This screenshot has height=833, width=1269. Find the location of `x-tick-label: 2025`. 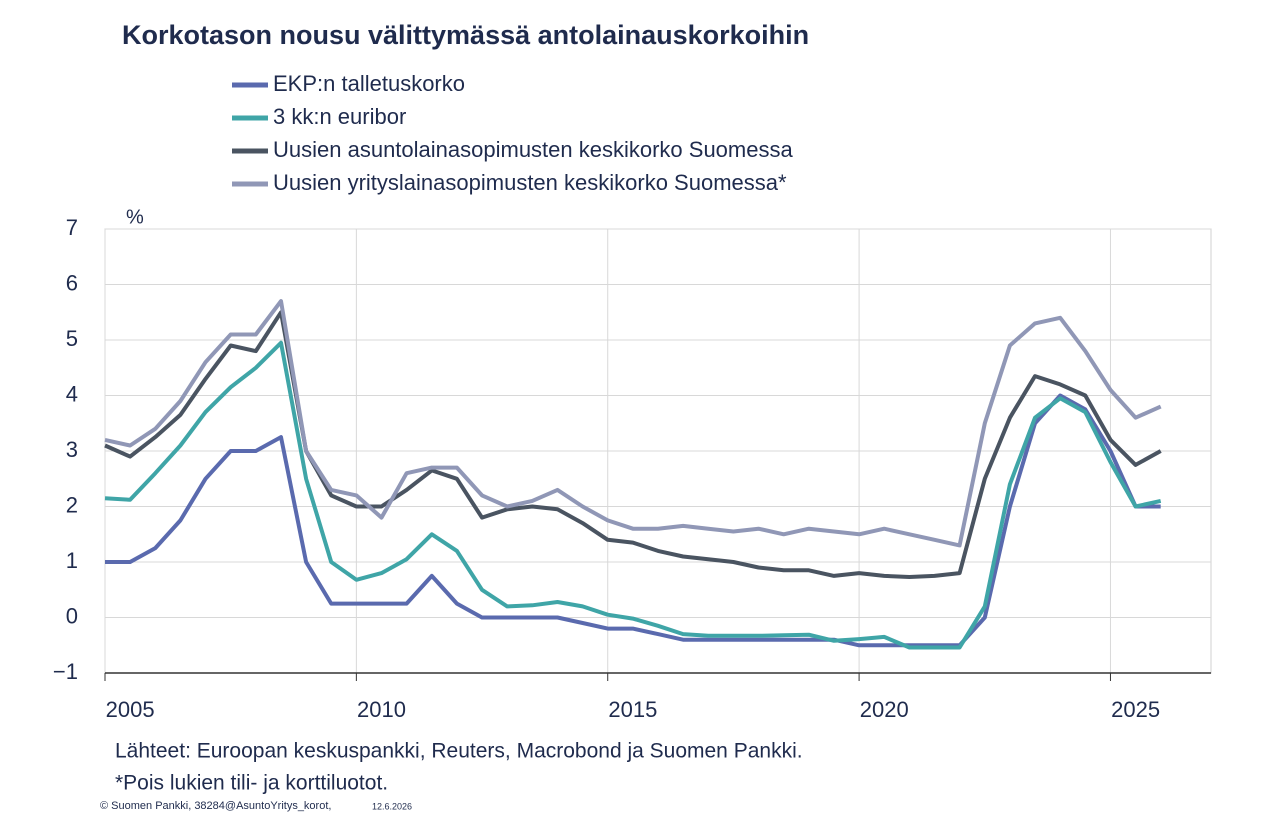

x-tick-label: 2025 is located at coordinates (1135, 709).